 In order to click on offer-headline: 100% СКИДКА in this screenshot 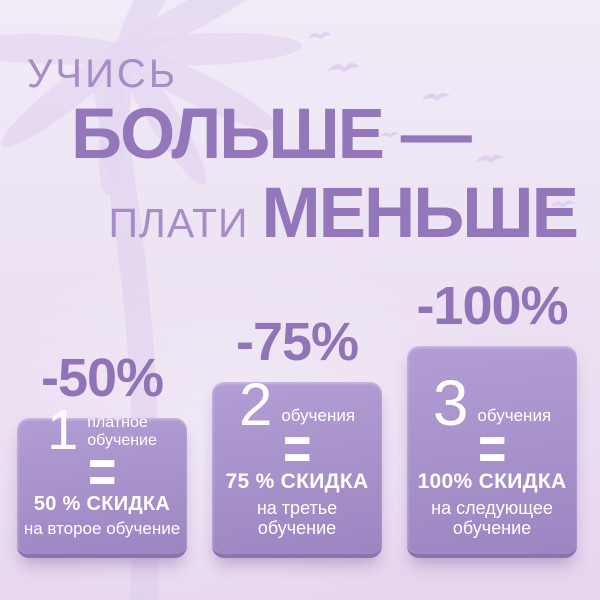, I will do `click(492, 482)`.